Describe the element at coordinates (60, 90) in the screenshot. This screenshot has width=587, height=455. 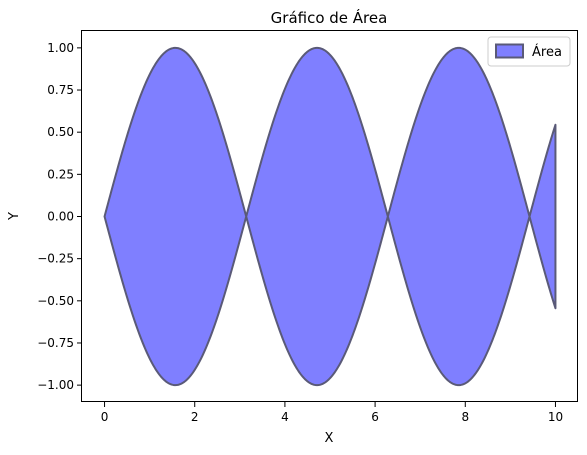
I see `y-tick-label: 0.75` at that location.